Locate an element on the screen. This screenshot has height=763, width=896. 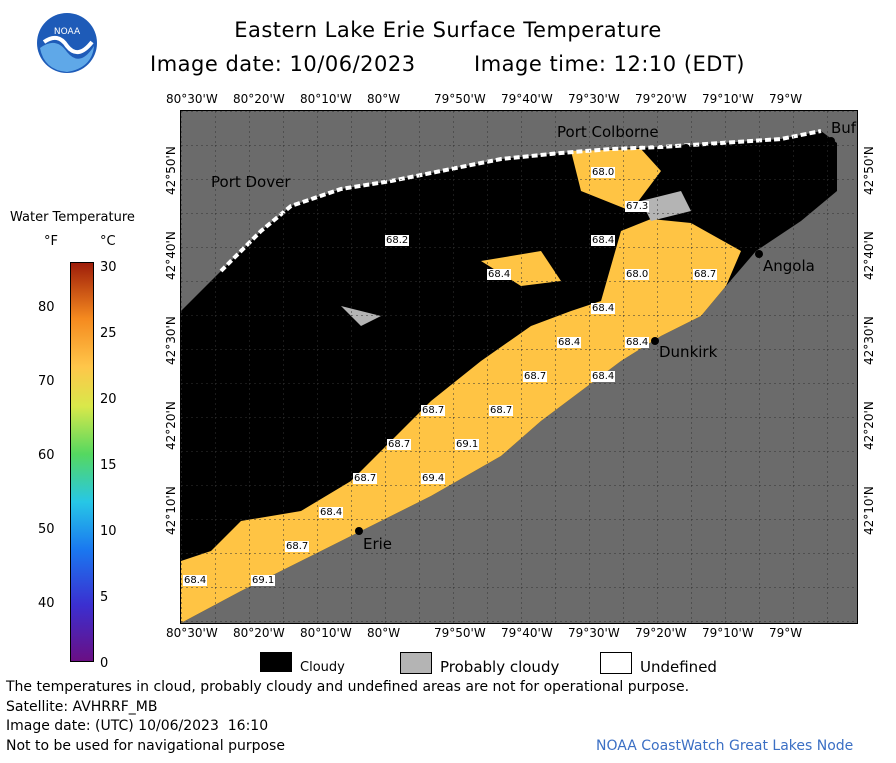
top-tick-label: 79°30'W is located at coordinates (594, 99).